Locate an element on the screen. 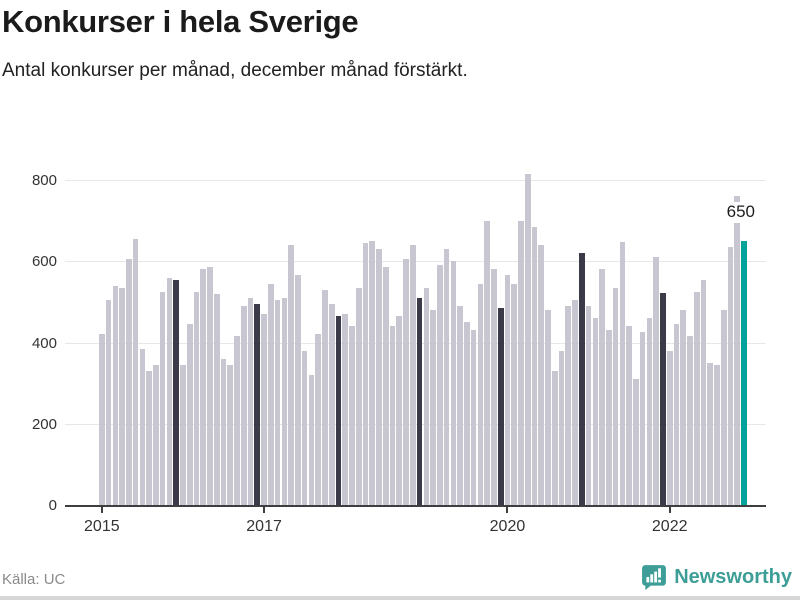 This screenshot has height=600, width=800. bar-maj-2019 is located at coordinates (453, 383).